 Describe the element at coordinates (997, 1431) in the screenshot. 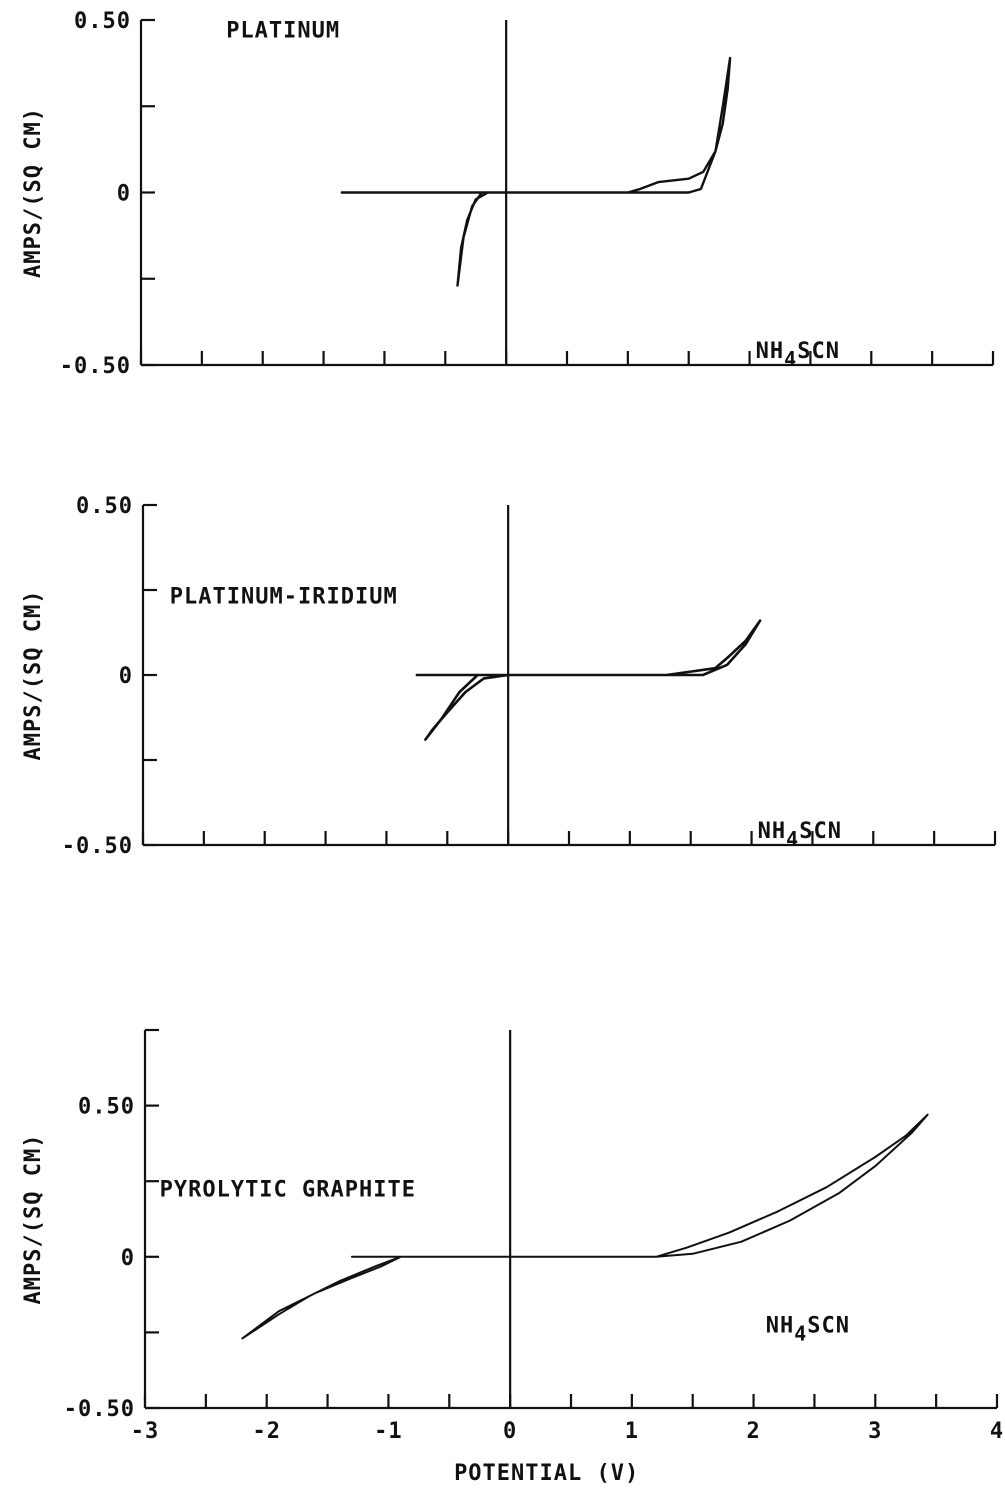

I see `x-tick-label: 4` at that location.